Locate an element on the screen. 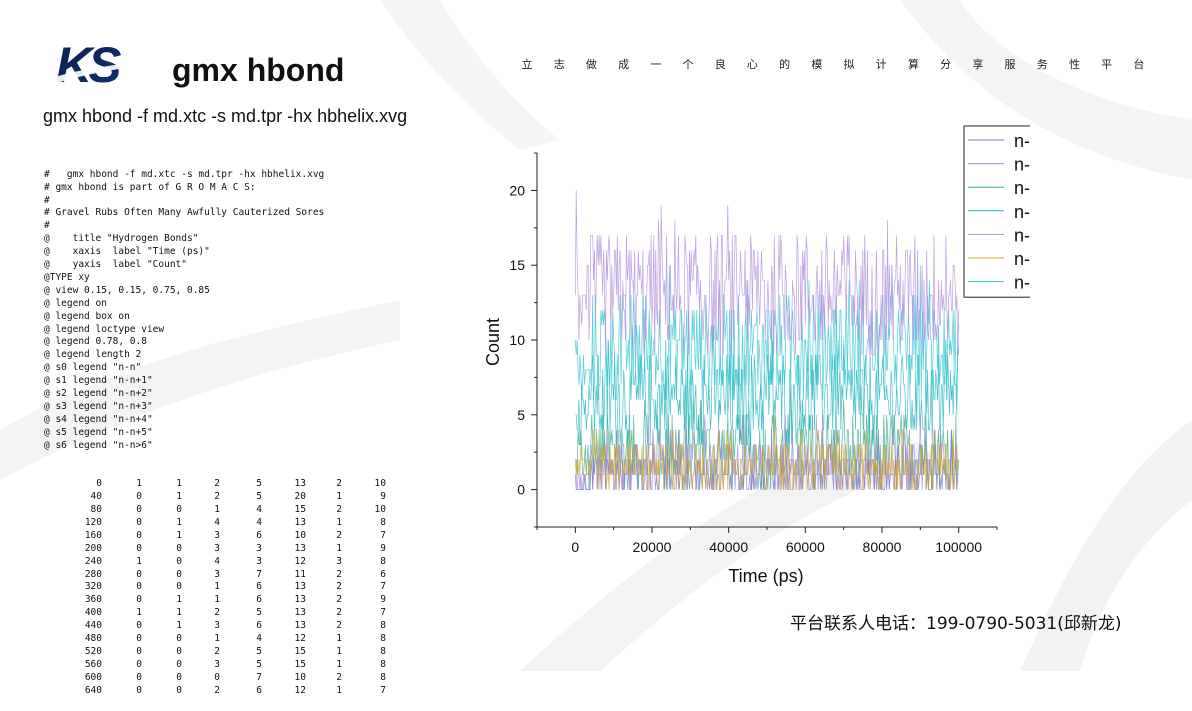 This screenshot has height=711, width=1192. table-cell: 240 is located at coordinates (93, 561).